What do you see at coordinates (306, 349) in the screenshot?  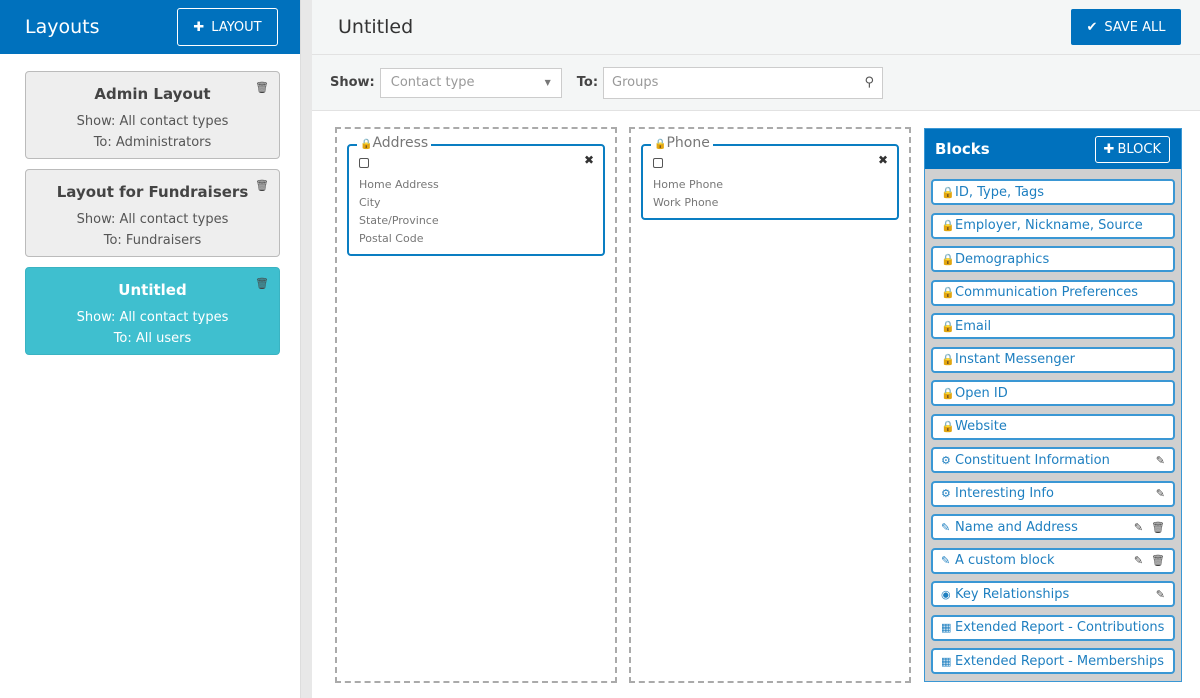 I see `divider` at bounding box center [306, 349].